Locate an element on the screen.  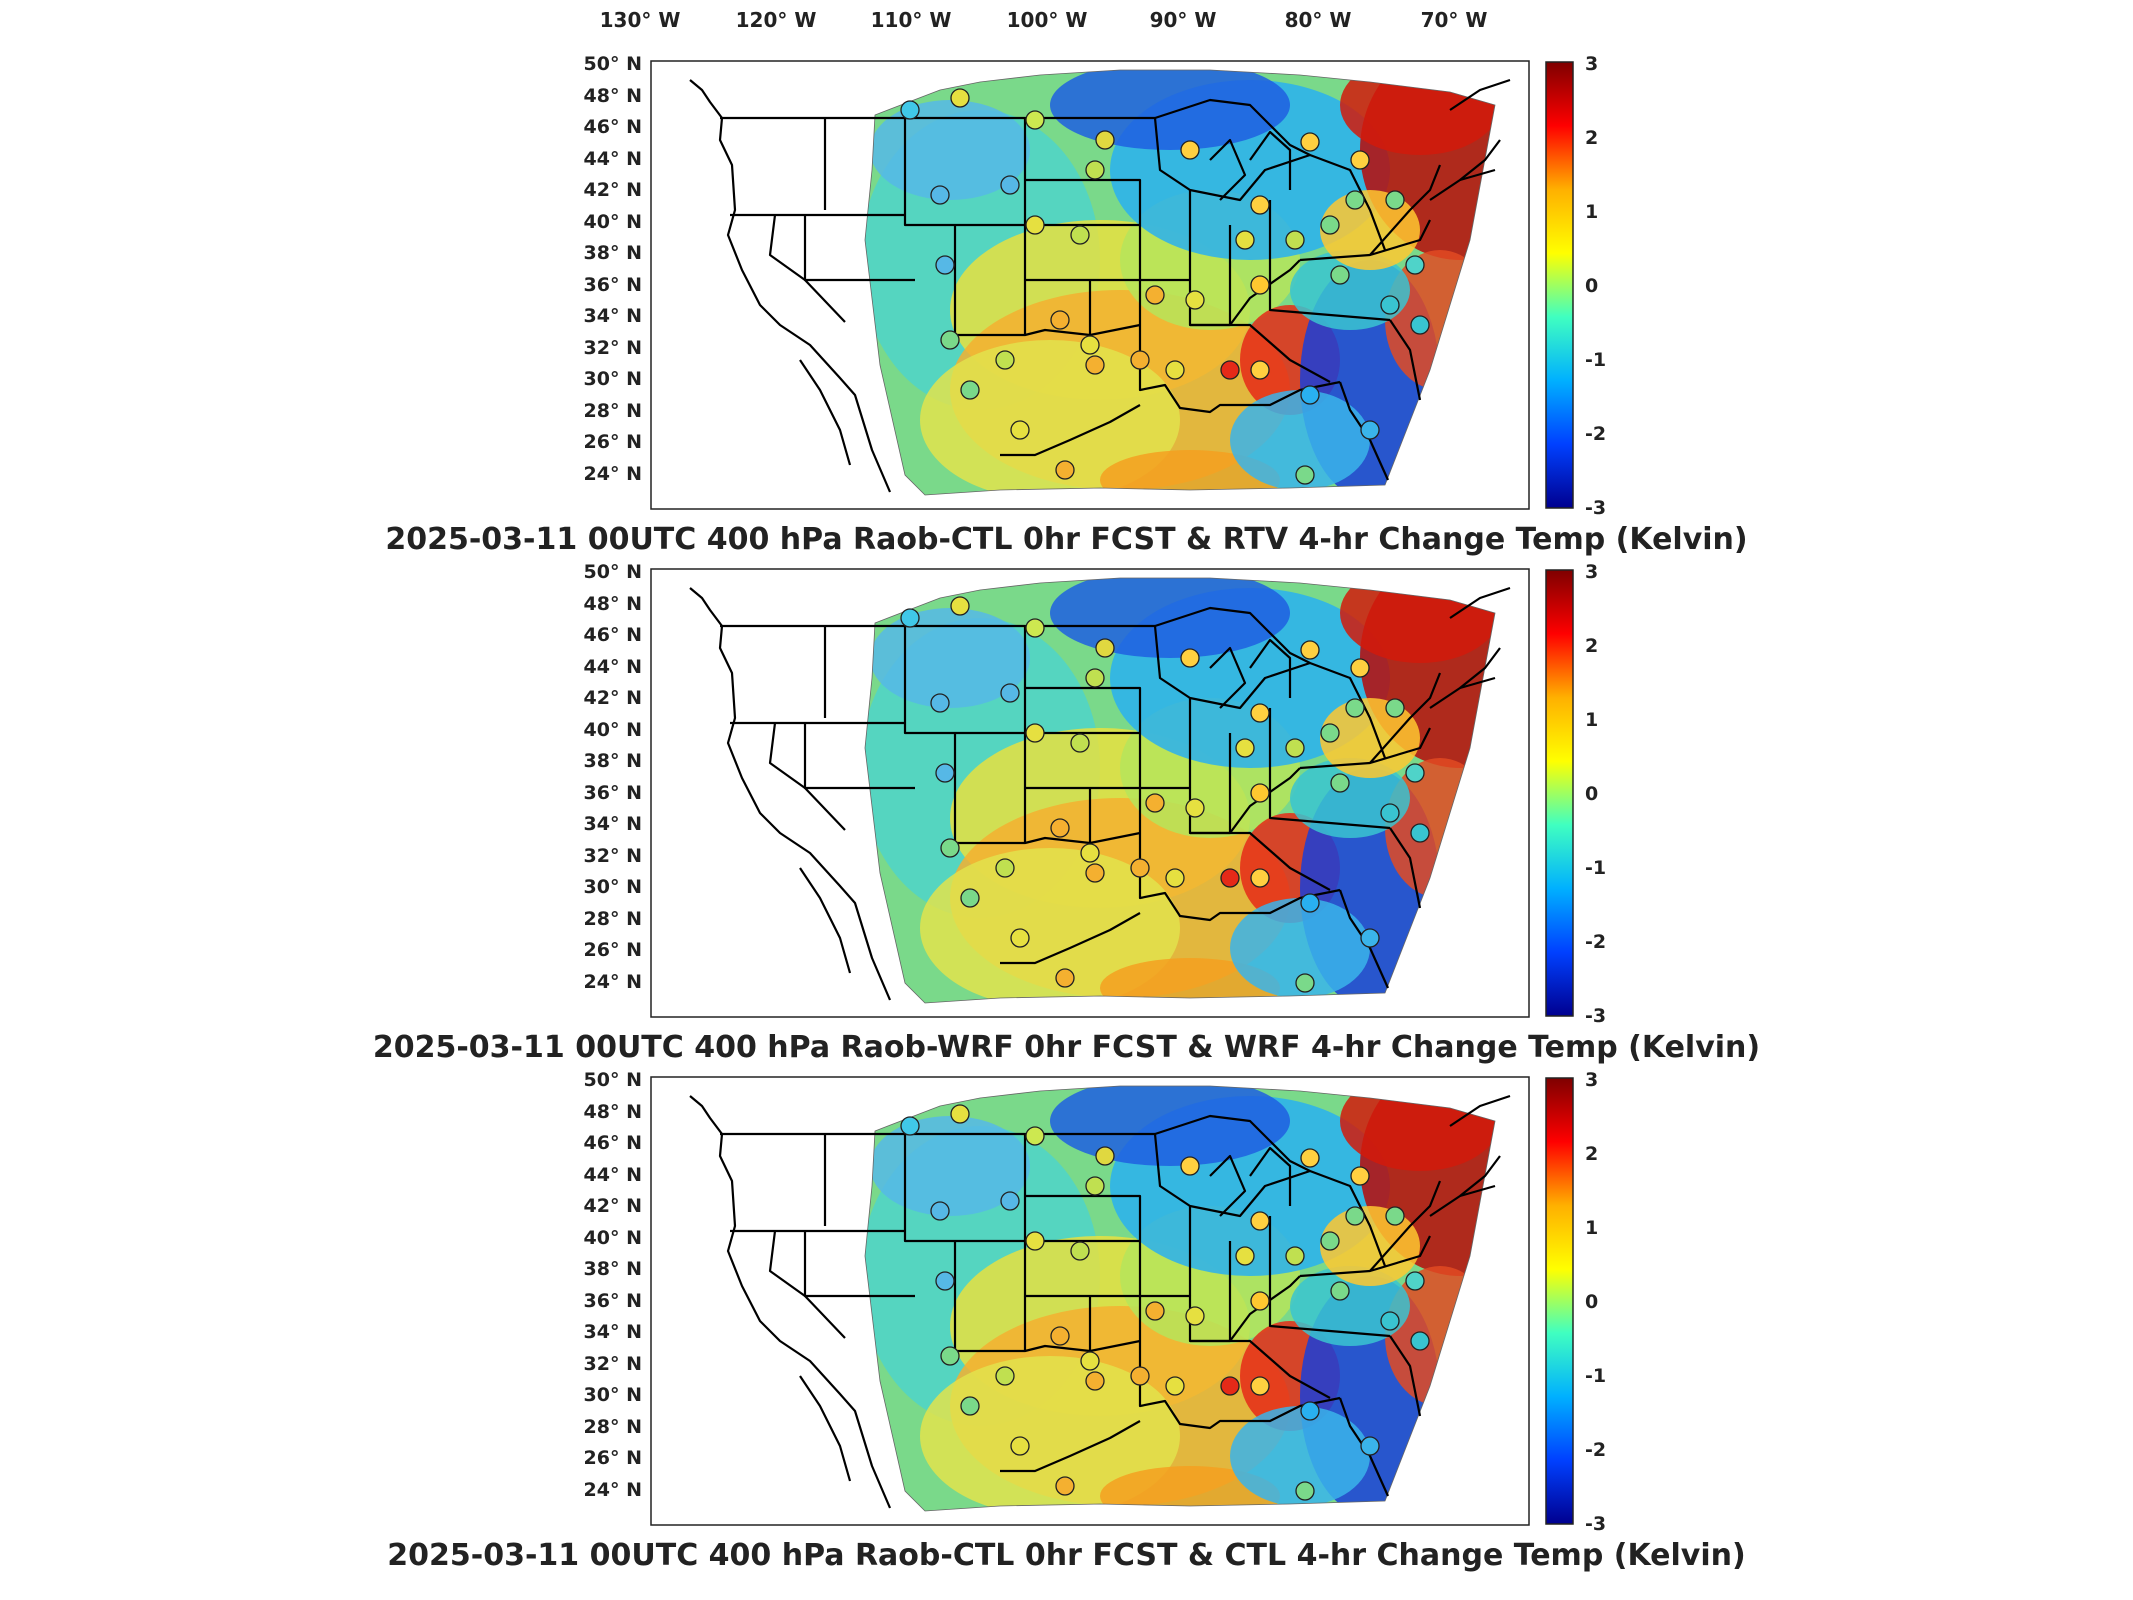
map-frame is located at coordinates (1090, 1301).